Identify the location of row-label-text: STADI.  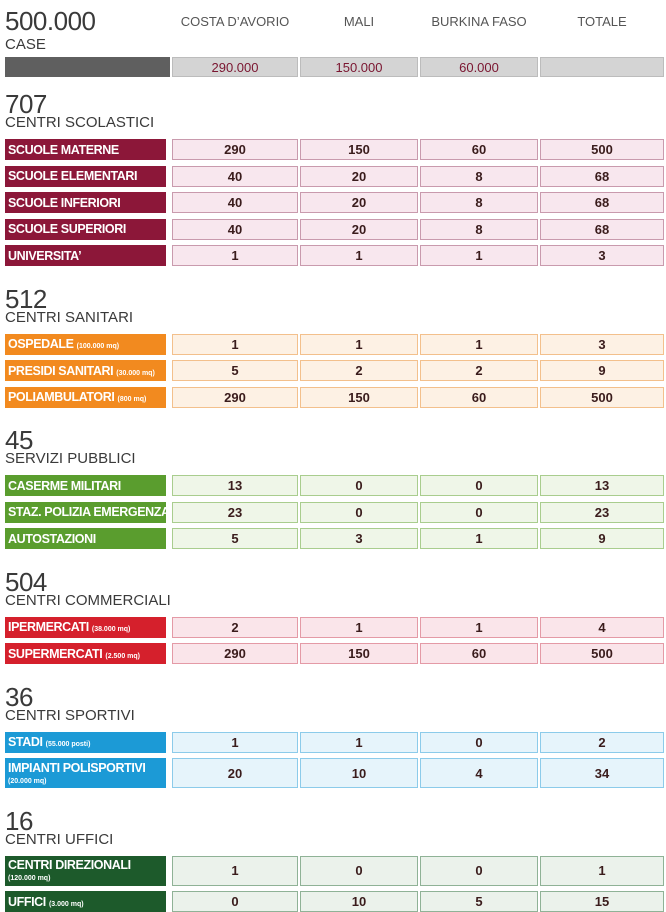
(25, 742).